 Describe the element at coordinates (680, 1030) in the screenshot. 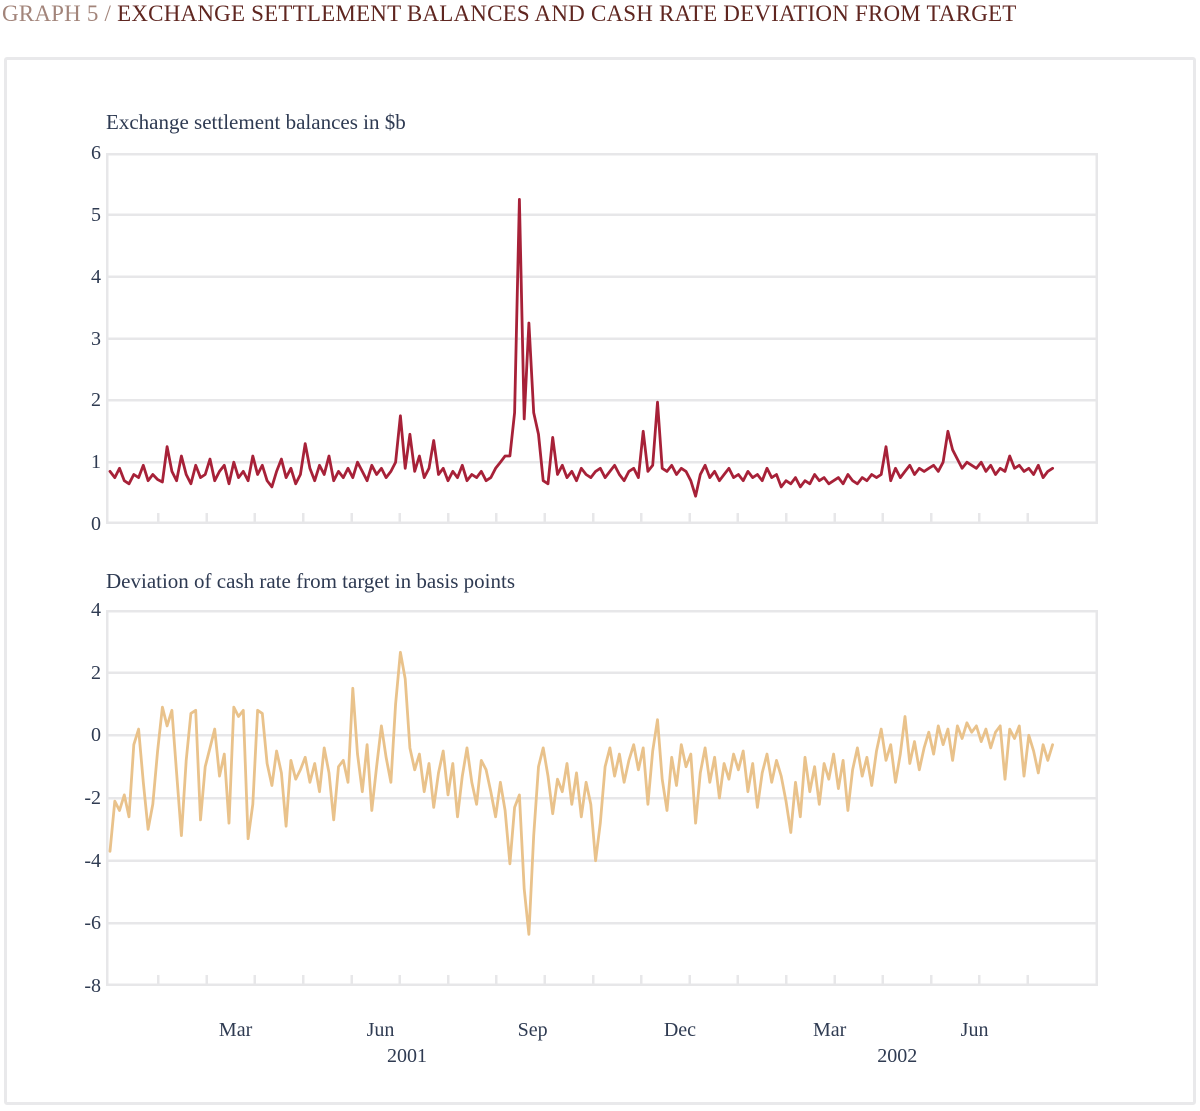

I see `x-month-label: Dec` at that location.